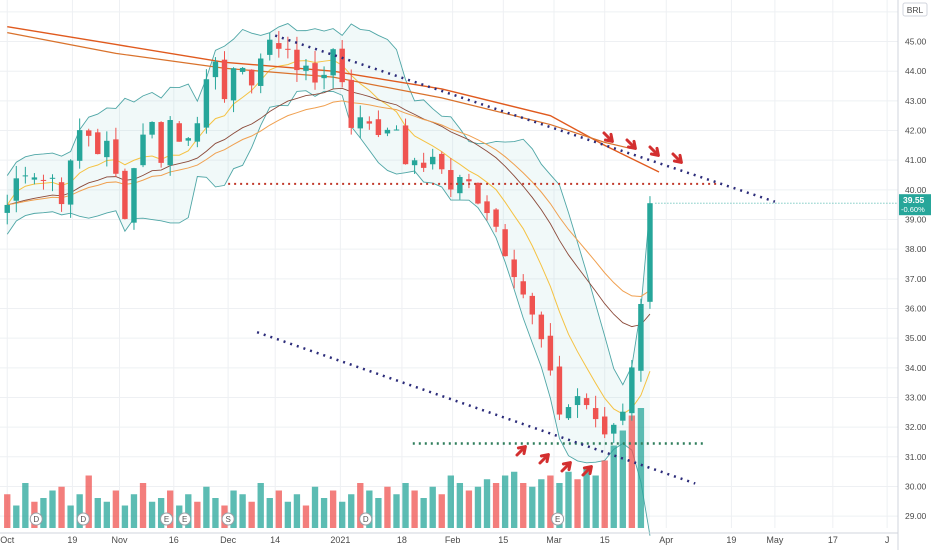 Image resolution: width=932 pixels, height=550 pixels. Describe the element at coordinates (319, 90) in the screenshot. I see `sma-mid` at that location.